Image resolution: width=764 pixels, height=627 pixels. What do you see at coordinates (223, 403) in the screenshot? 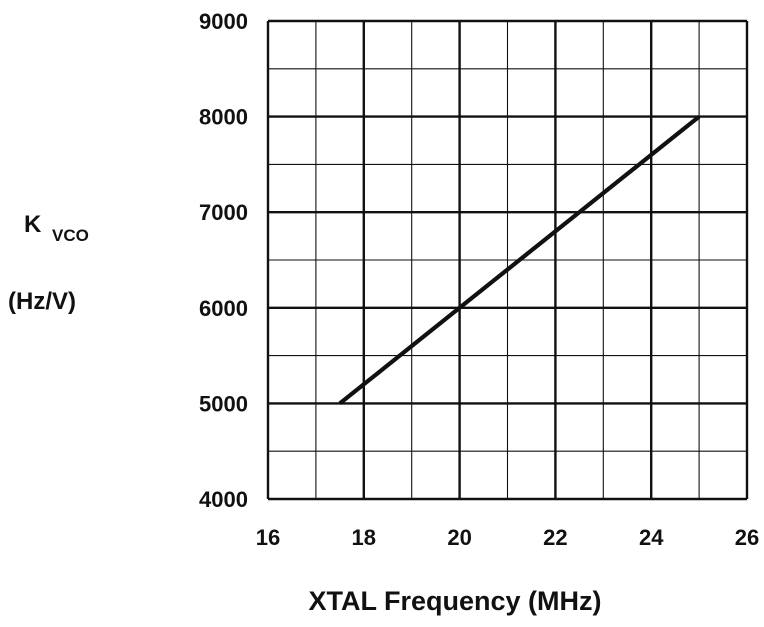
I see `y-tick-label: 5000` at bounding box center [223, 403].